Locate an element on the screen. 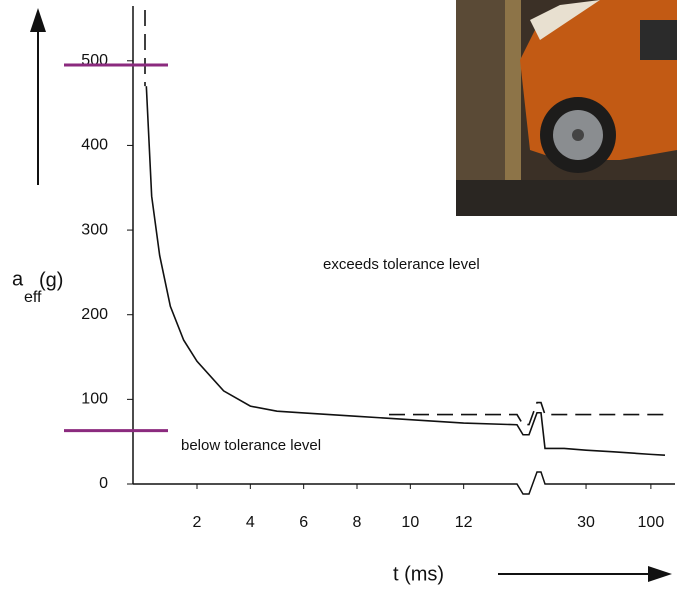  y-tick-label: 100 is located at coordinates (94, 399).